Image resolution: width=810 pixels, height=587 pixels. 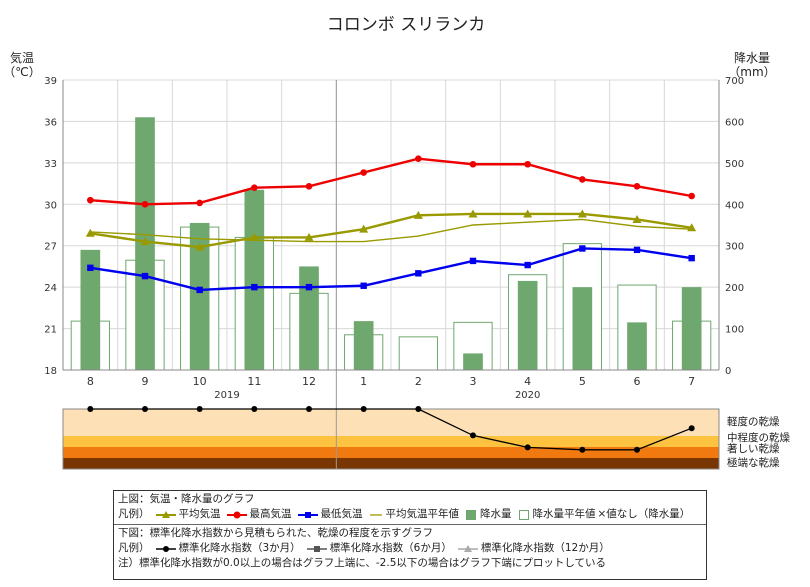 I want to click on right-tick-label: 500, so click(x=734, y=164).